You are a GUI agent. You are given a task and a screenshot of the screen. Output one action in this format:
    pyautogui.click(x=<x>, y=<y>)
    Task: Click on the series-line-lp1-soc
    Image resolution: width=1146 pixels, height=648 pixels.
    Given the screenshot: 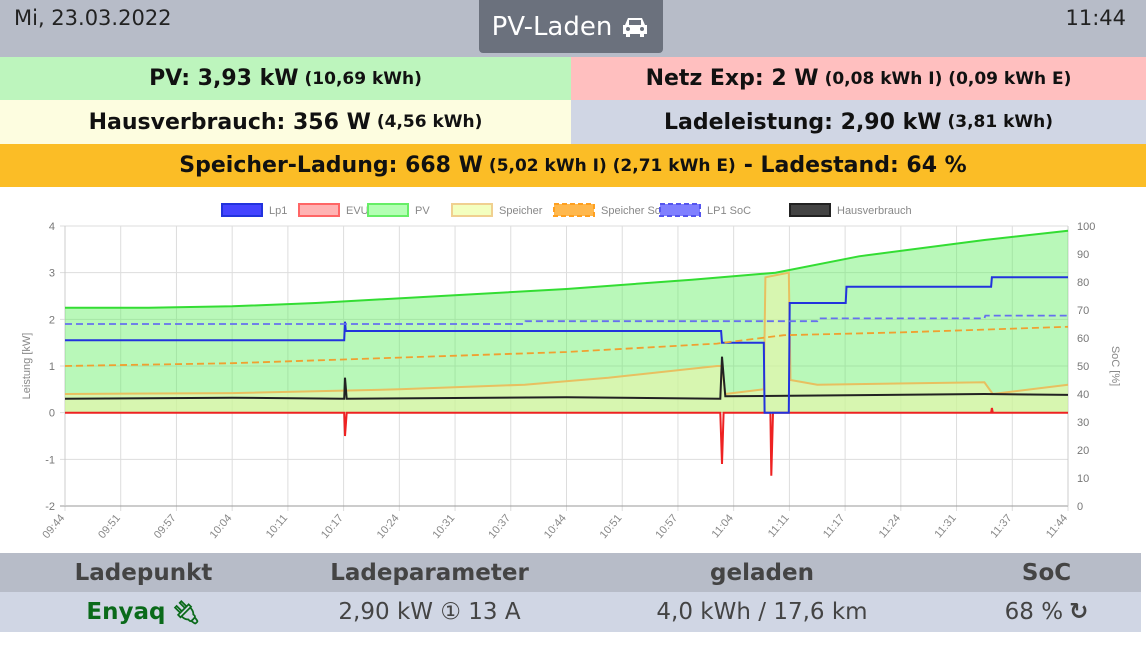 What is the action you would take?
    pyautogui.click(x=566, y=319)
    